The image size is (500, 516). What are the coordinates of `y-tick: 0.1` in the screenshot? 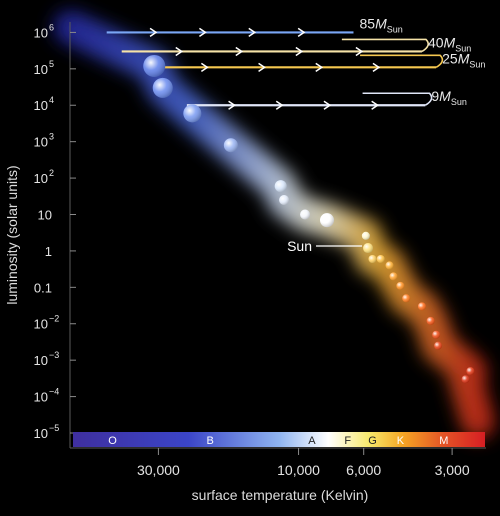 It's located at (55, 287).